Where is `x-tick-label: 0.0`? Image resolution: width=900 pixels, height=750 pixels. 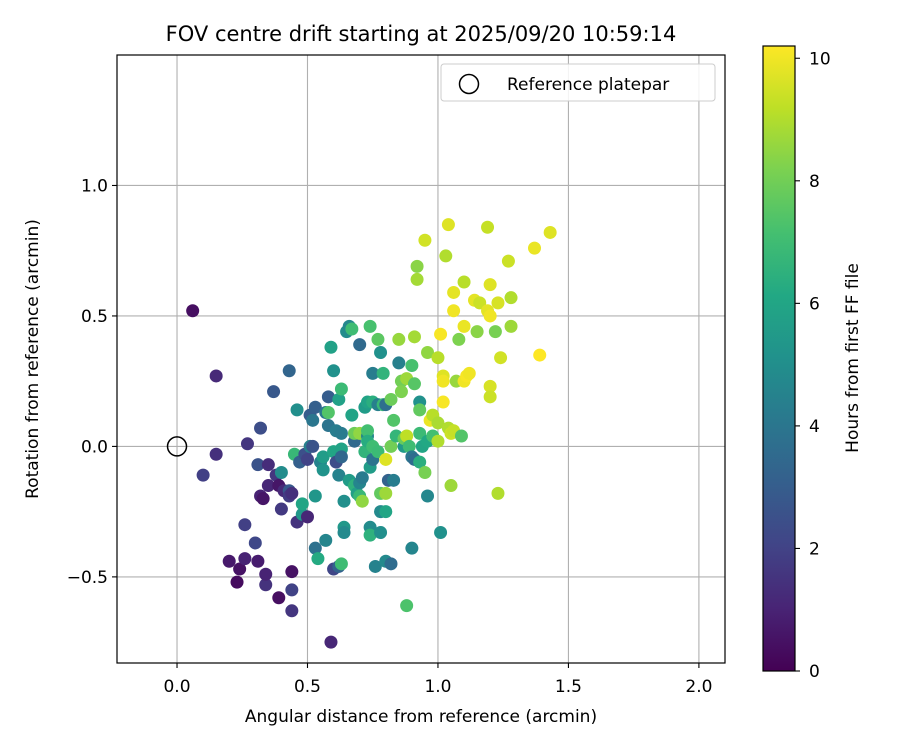 x-tick-label: 0.0 is located at coordinates (176, 687).